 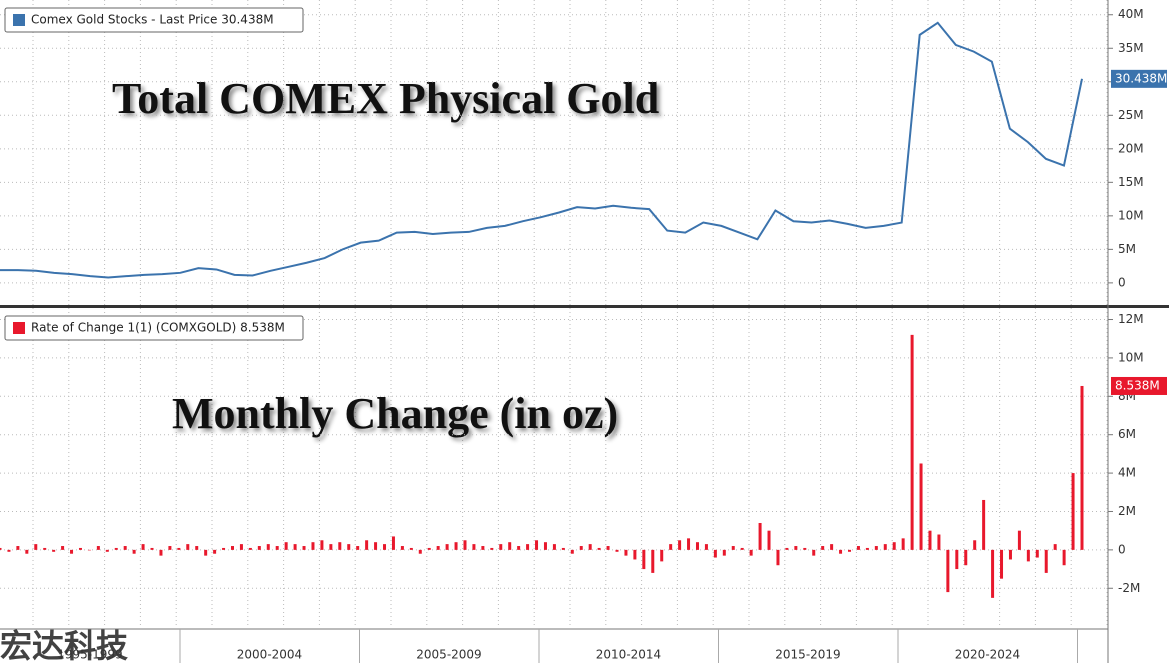 I want to click on x-tick-label: 2000-2004, so click(x=269, y=655).